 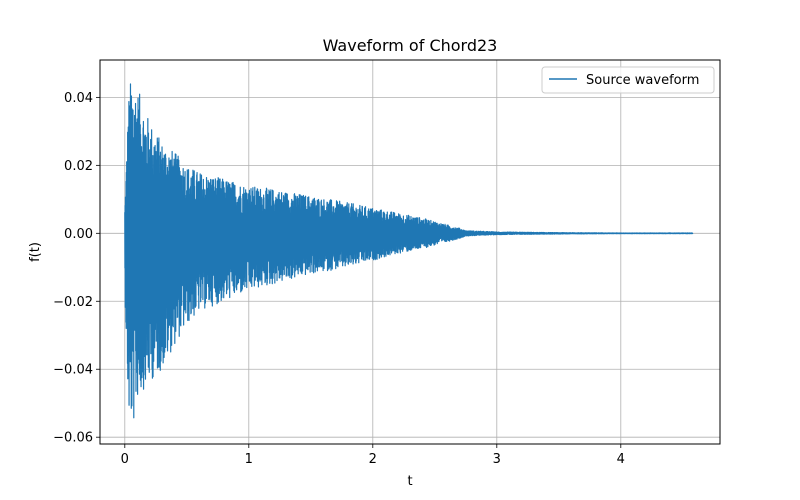 I want to click on legend-box, so click(x=628, y=80).